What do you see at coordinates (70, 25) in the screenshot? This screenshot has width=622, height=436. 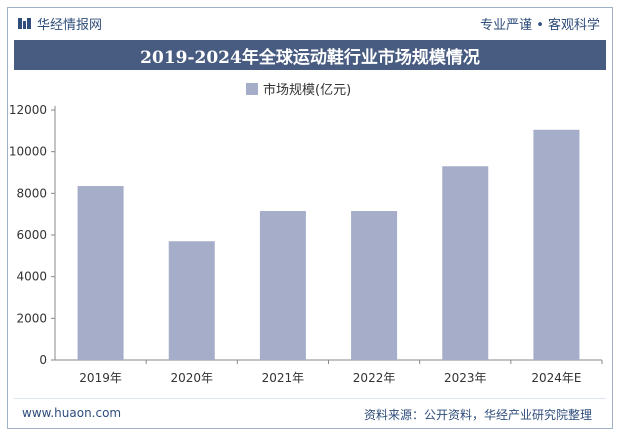 I see `brand-name: 华经情报网` at bounding box center [70, 25].